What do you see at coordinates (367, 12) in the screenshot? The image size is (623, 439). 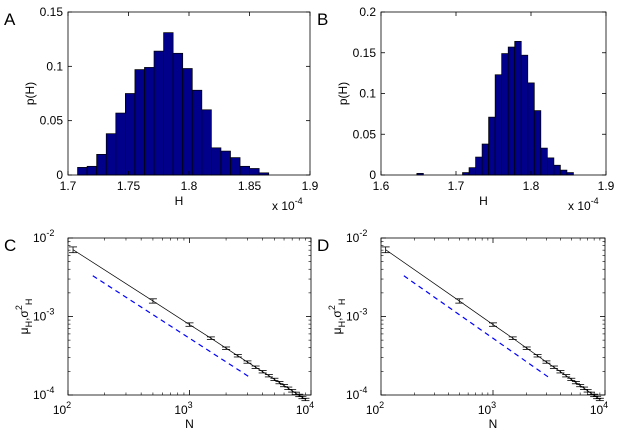 I see `y-tick-label: 0.2` at bounding box center [367, 12].